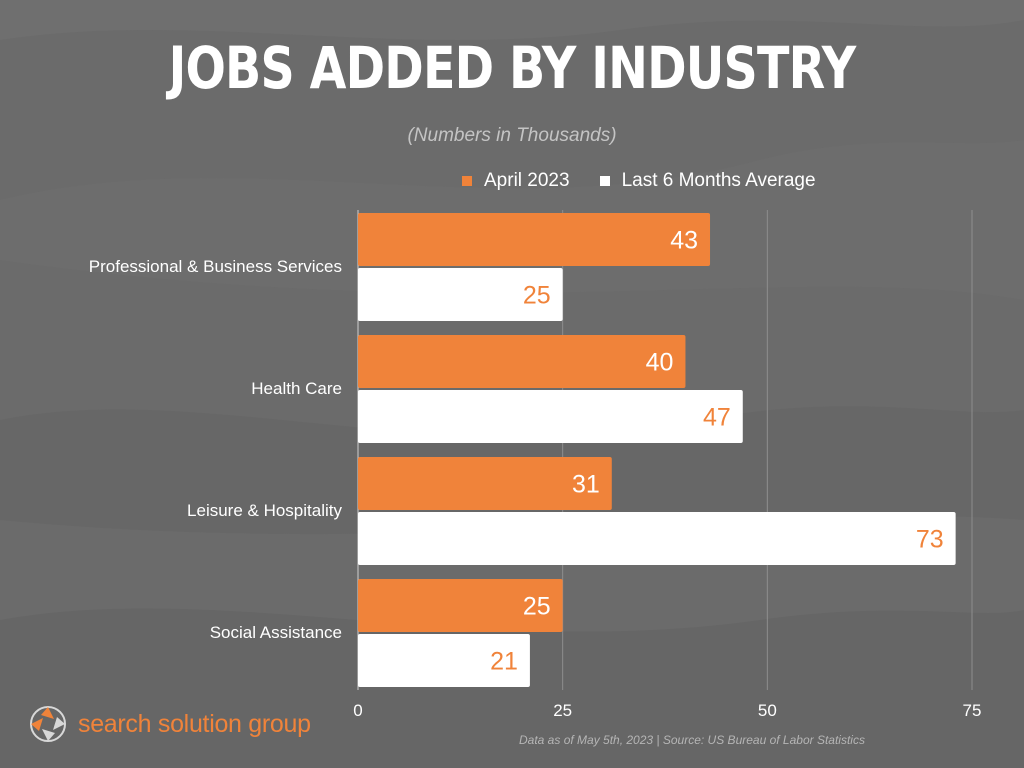  What do you see at coordinates (717, 418) in the screenshot?
I see `bar-value-label: 47` at bounding box center [717, 418].